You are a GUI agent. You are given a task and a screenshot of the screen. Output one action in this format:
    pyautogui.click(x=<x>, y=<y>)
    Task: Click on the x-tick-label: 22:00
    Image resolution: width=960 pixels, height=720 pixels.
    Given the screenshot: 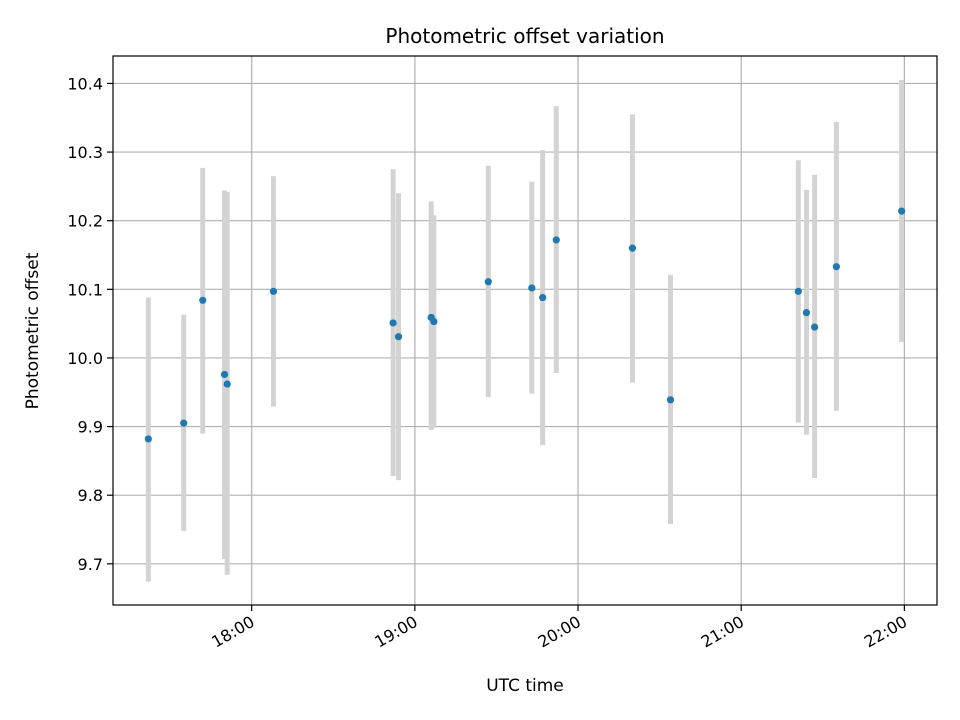 What is the action you would take?
    pyautogui.click(x=885, y=632)
    